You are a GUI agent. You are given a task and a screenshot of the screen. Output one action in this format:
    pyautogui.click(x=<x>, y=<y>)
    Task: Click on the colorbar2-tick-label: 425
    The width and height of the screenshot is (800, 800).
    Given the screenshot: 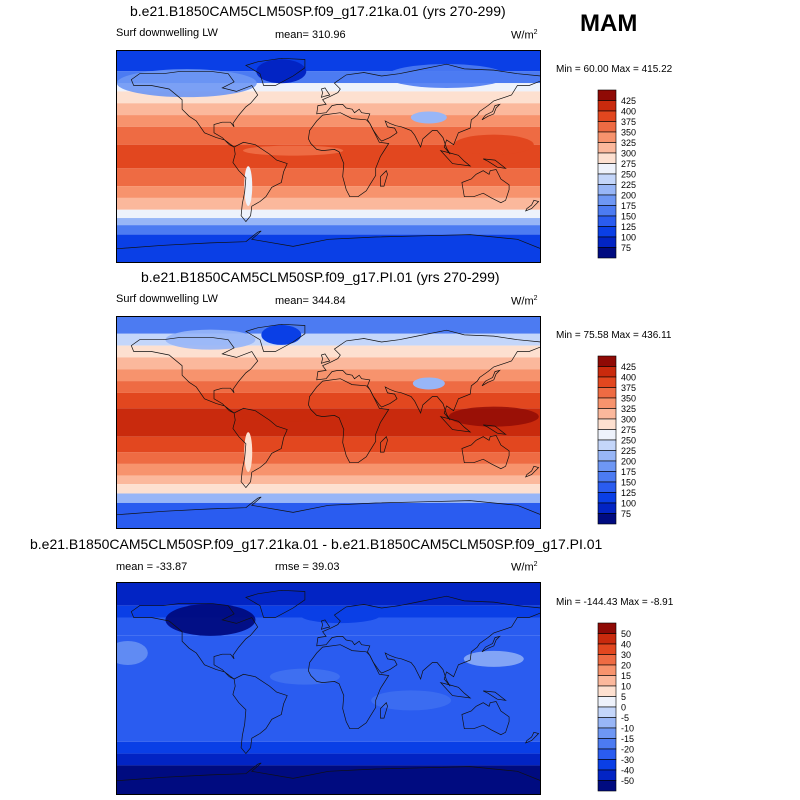 What is the action you would take?
    pyautogui.click(x=628, y=367)
    